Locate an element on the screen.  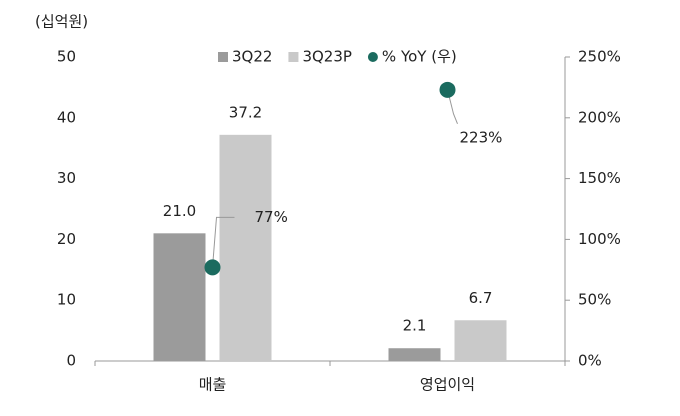
bar-value-label: 37.2 is located at coordinates (245, 112).